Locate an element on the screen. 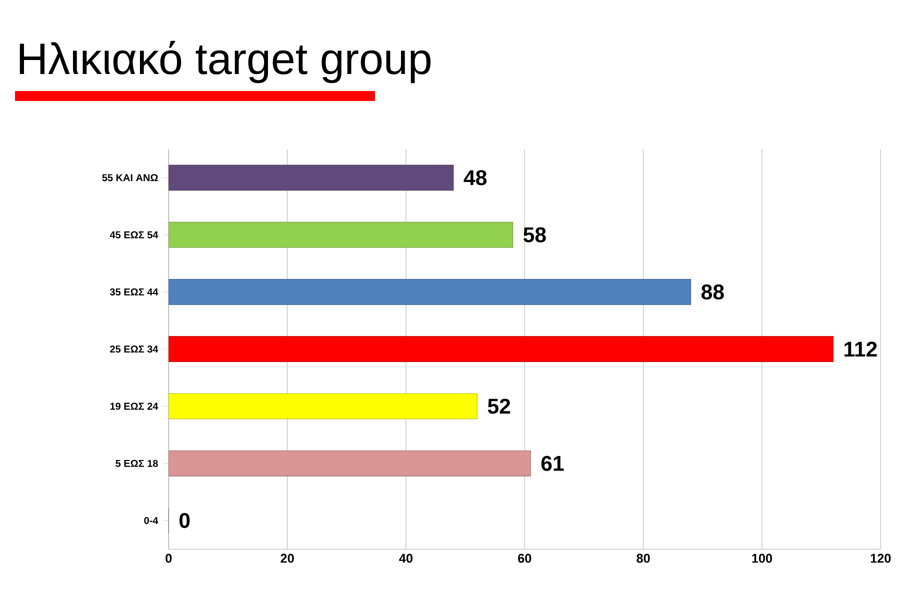 The image size is (922, 612). data-label: 52 is located at coordinates (499, 406).